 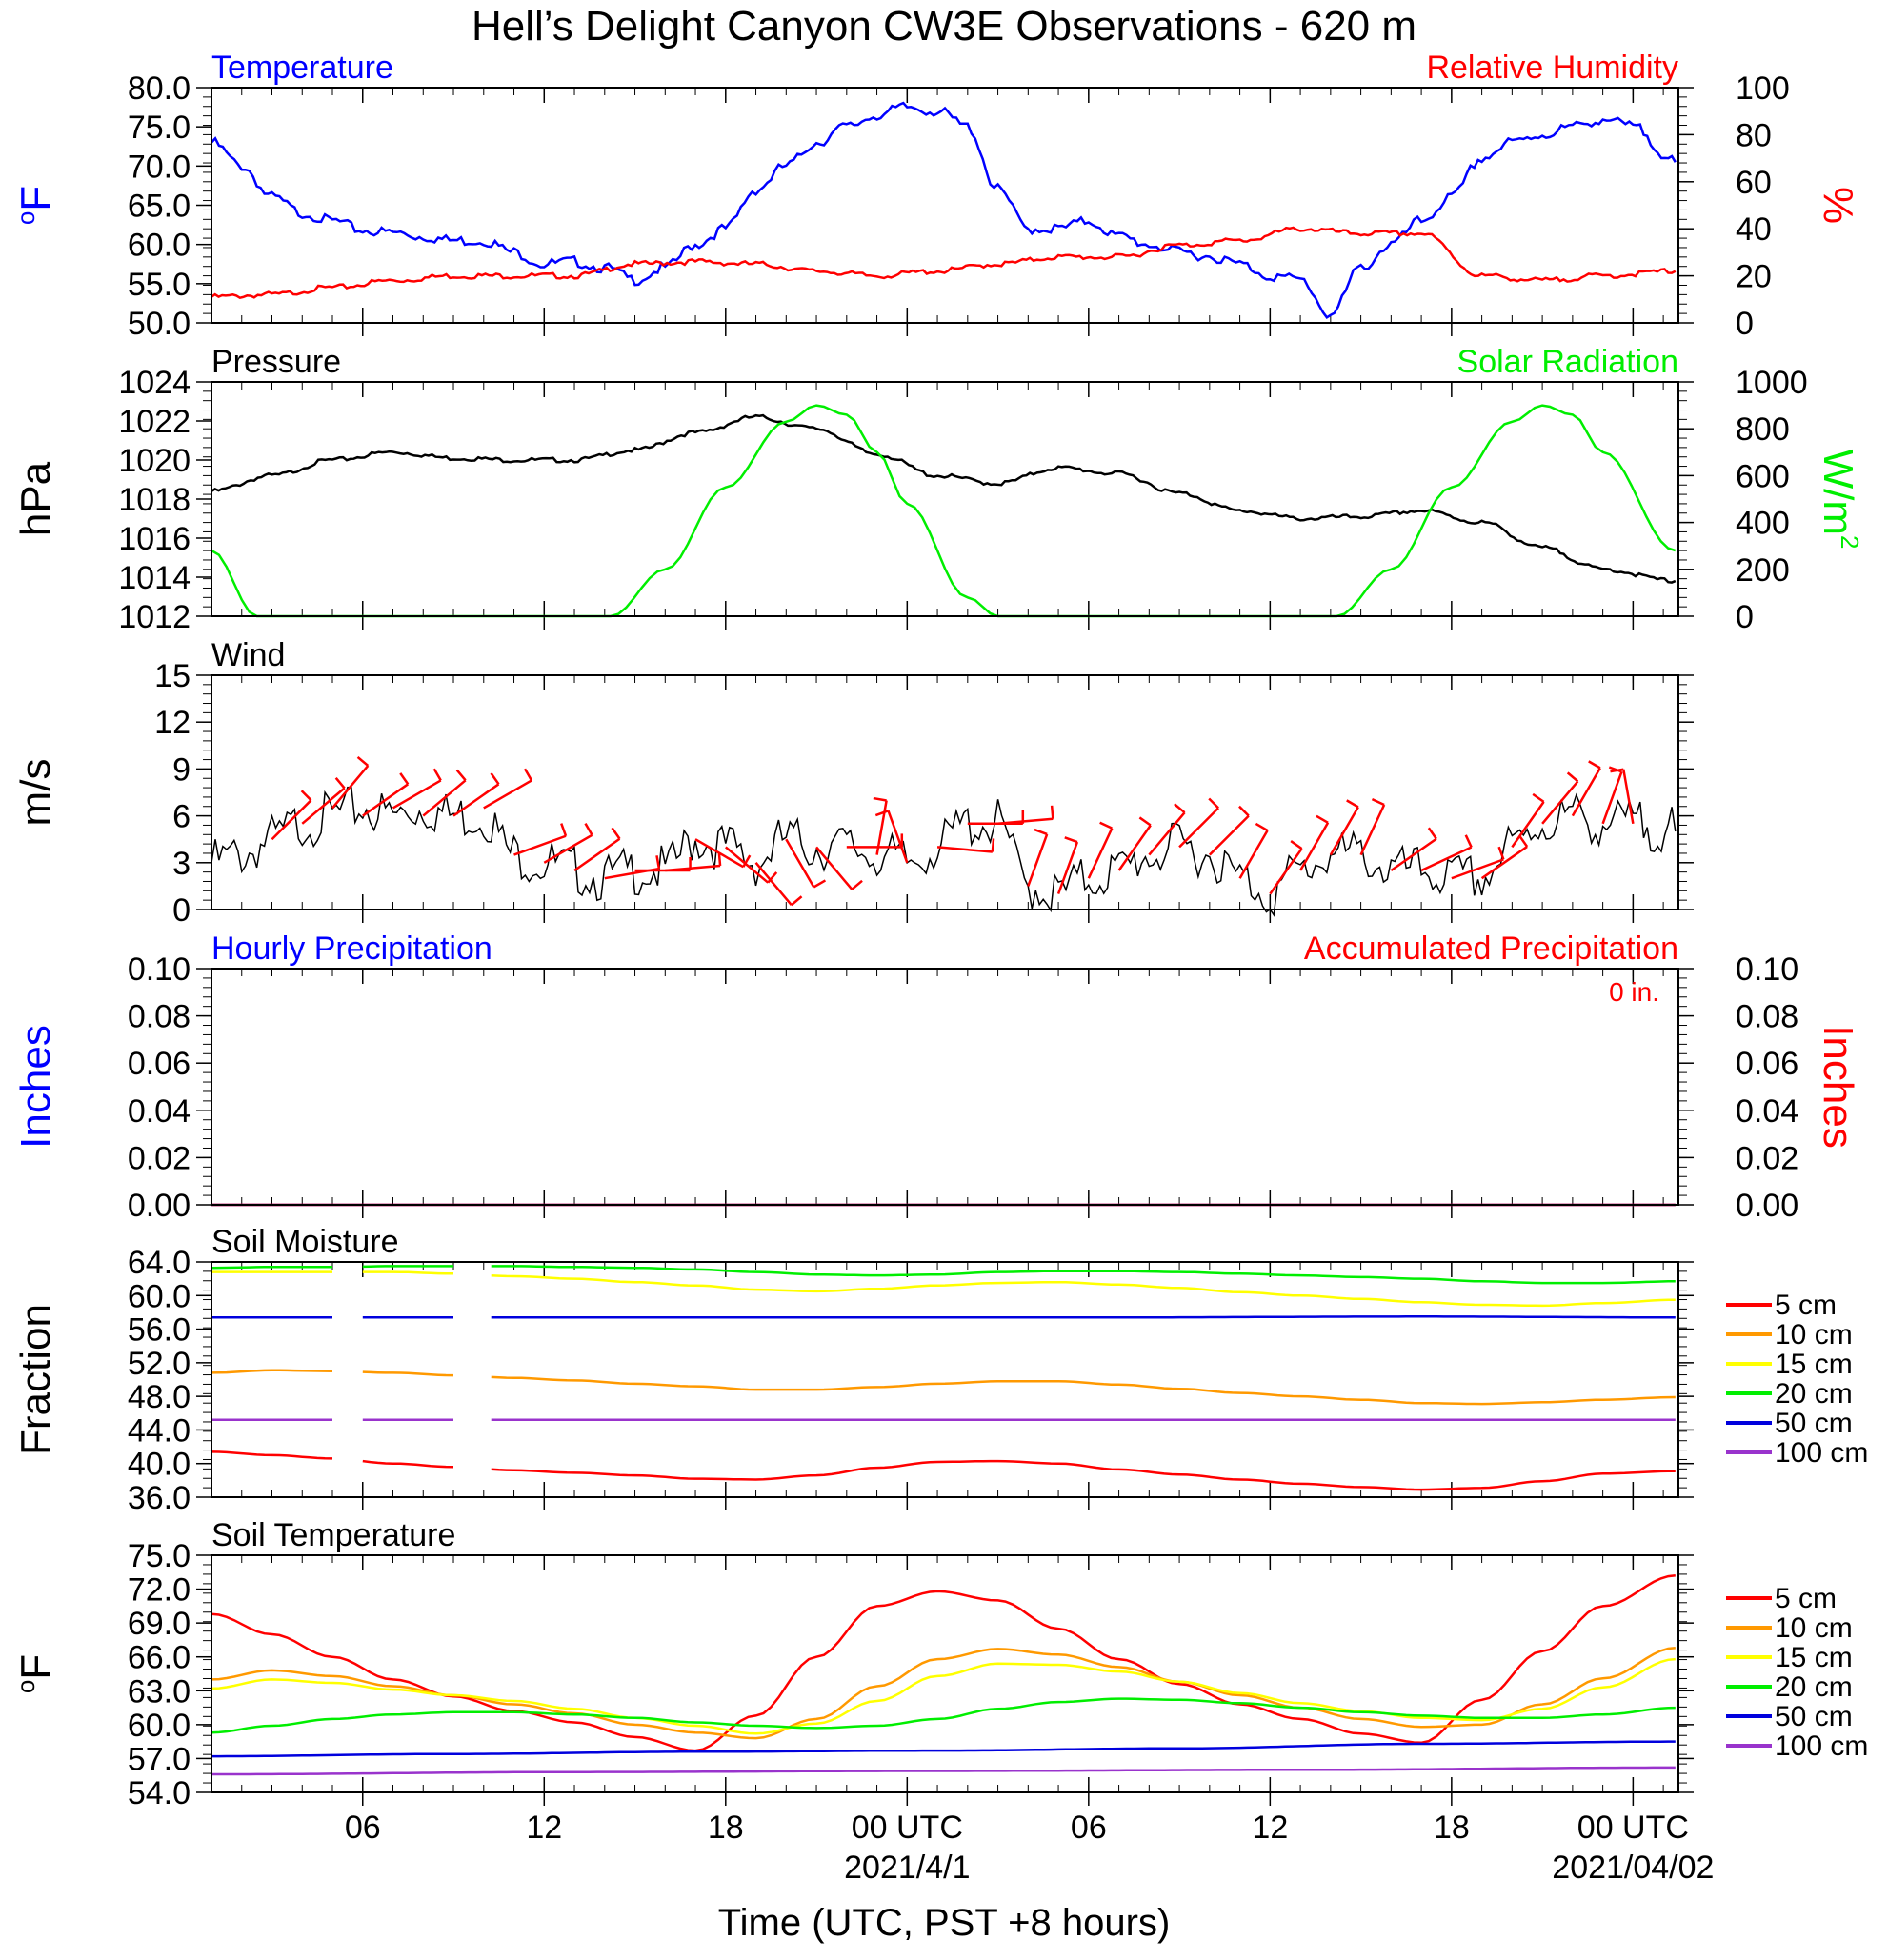 I want to click on y-tick-label-left: 0.00, so click(x=159, y=1206).